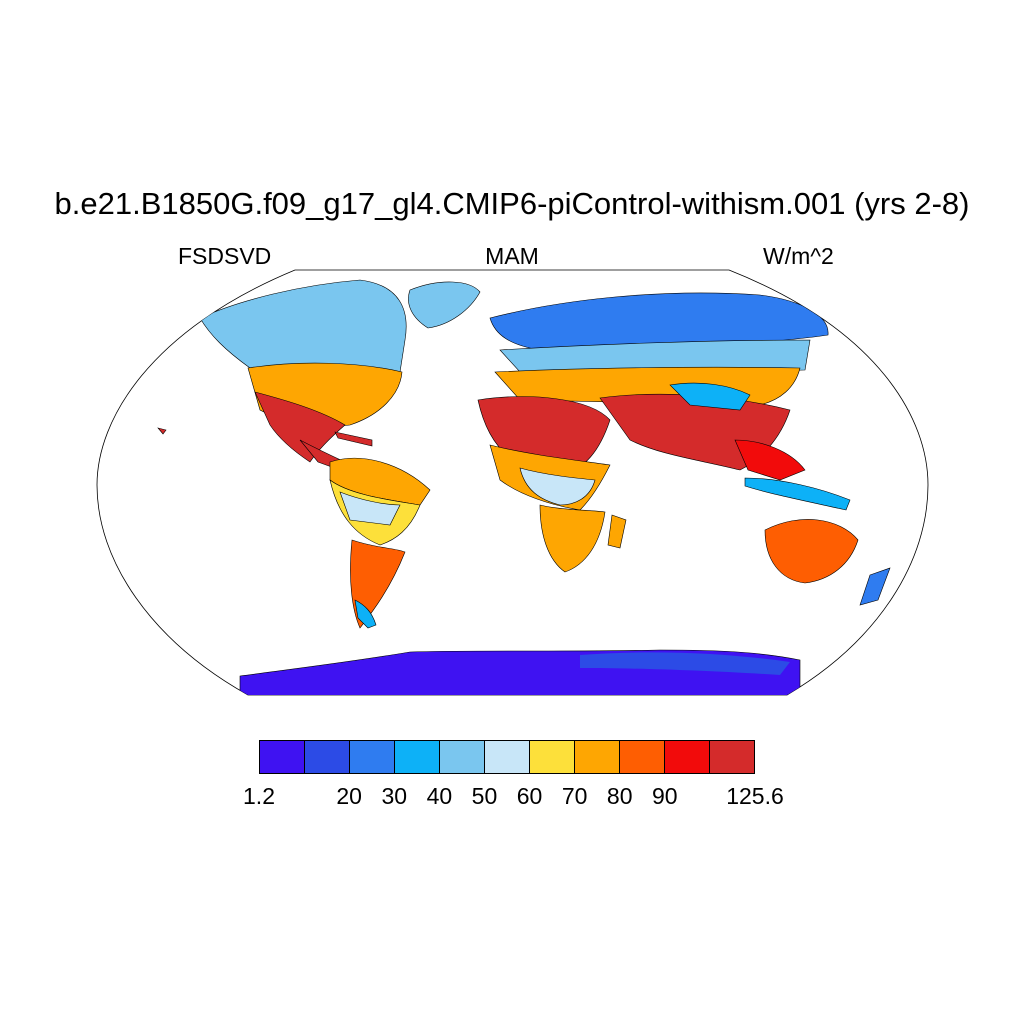 The width and height of the screenshot is (1024, 1024). What do you see at coordinates (665, 796) in the screenshot?
I see `colorbar-tick-label: 90` at bounding box center [665, 796].